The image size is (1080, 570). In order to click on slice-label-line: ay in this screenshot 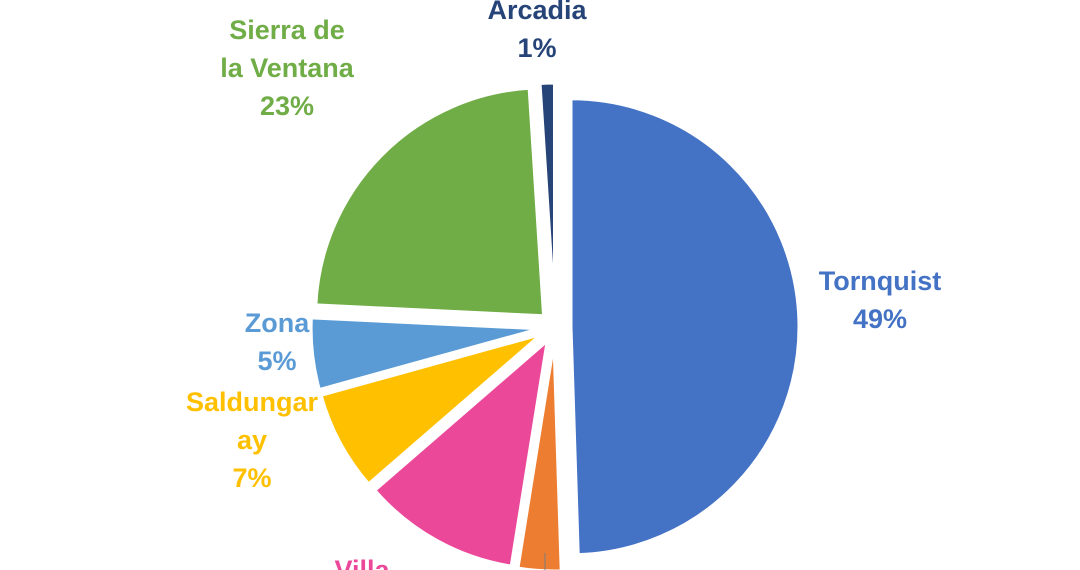, I will do `click(252, 440)`.